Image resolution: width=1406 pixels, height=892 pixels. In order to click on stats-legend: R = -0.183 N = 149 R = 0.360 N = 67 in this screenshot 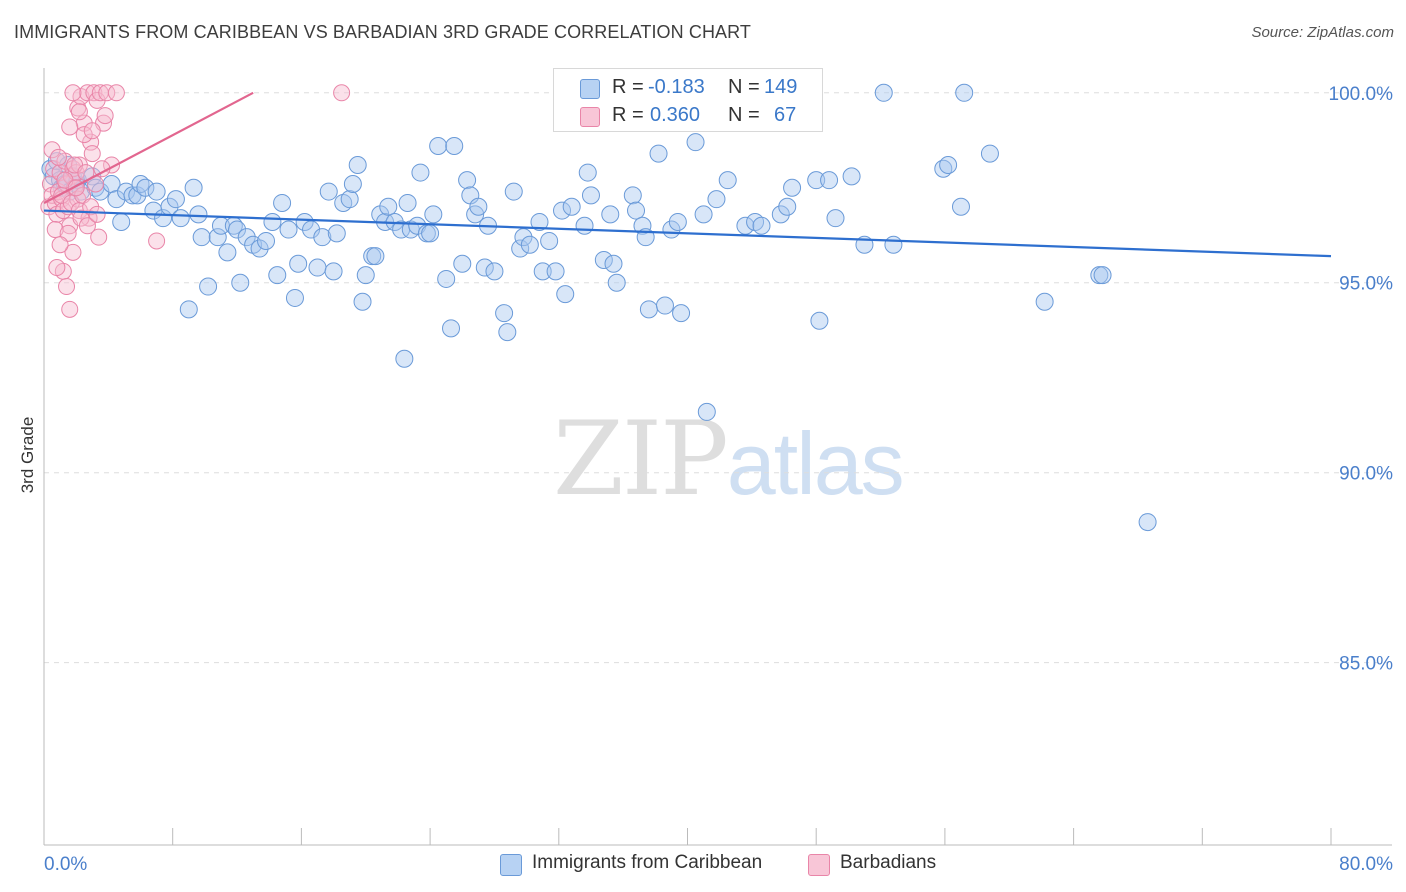, I will do `click(688, 100)`.